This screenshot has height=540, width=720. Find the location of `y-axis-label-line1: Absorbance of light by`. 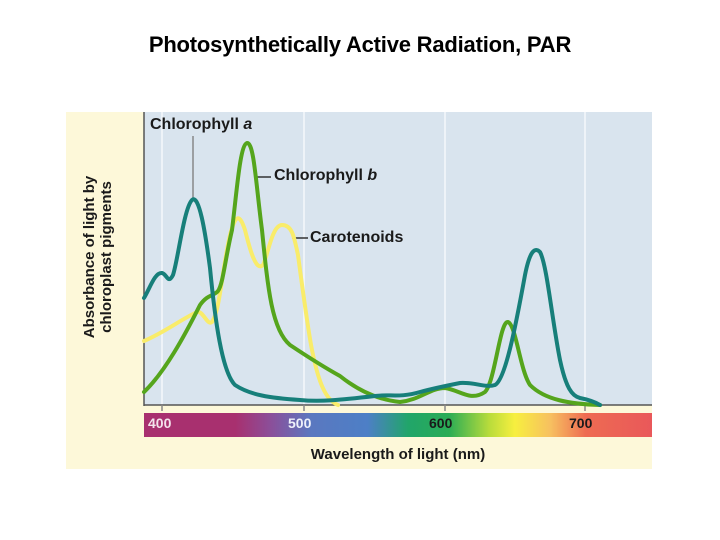

y-axis-label-line1: Absorbance of light by is located at coordinates (89, 257).